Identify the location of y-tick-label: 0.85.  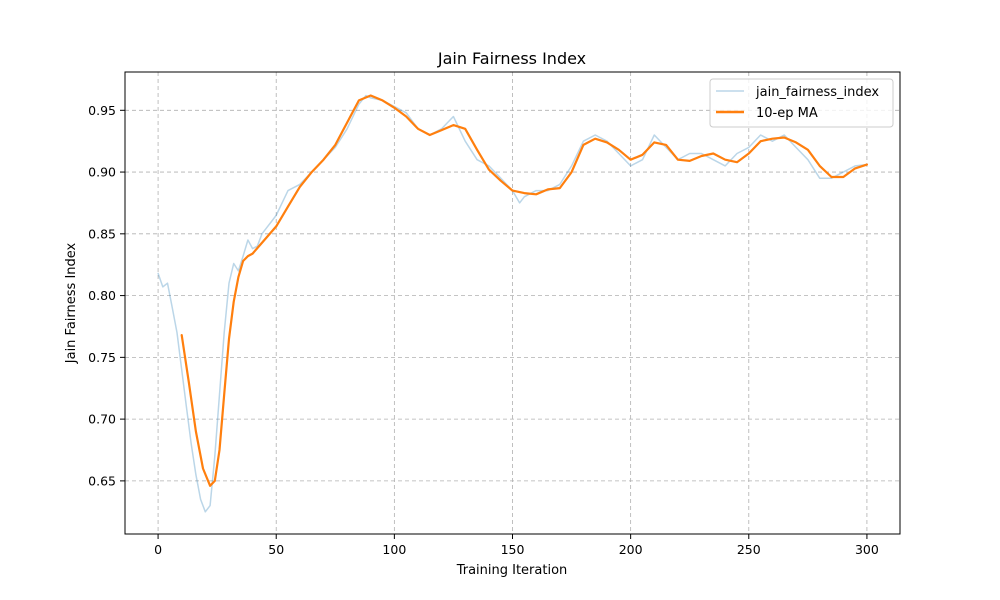
(102, 233).